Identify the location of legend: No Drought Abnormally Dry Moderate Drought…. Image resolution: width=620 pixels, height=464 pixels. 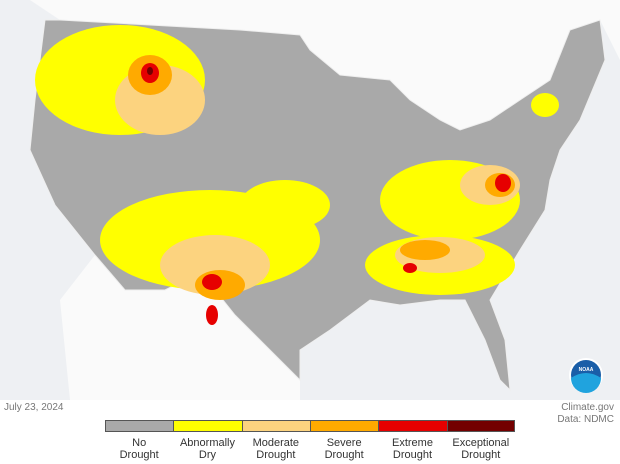
(310, 440).